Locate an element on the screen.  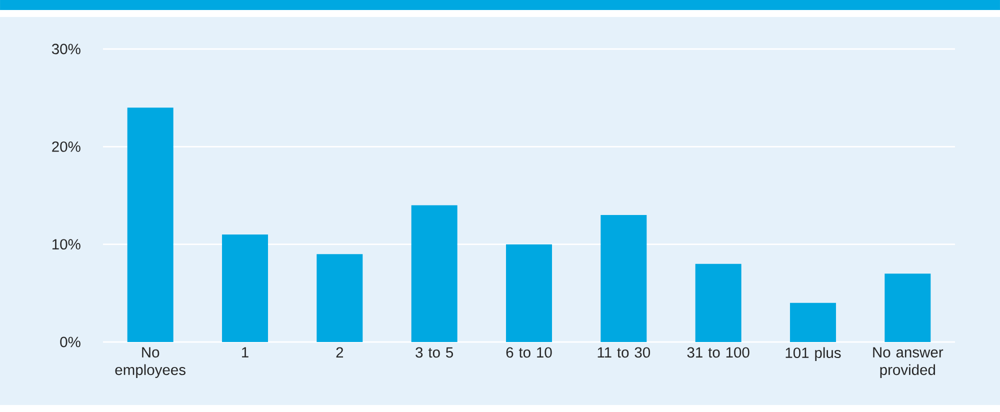
x-tick-label: 6 to 10 is located at coordinates (529, 352).